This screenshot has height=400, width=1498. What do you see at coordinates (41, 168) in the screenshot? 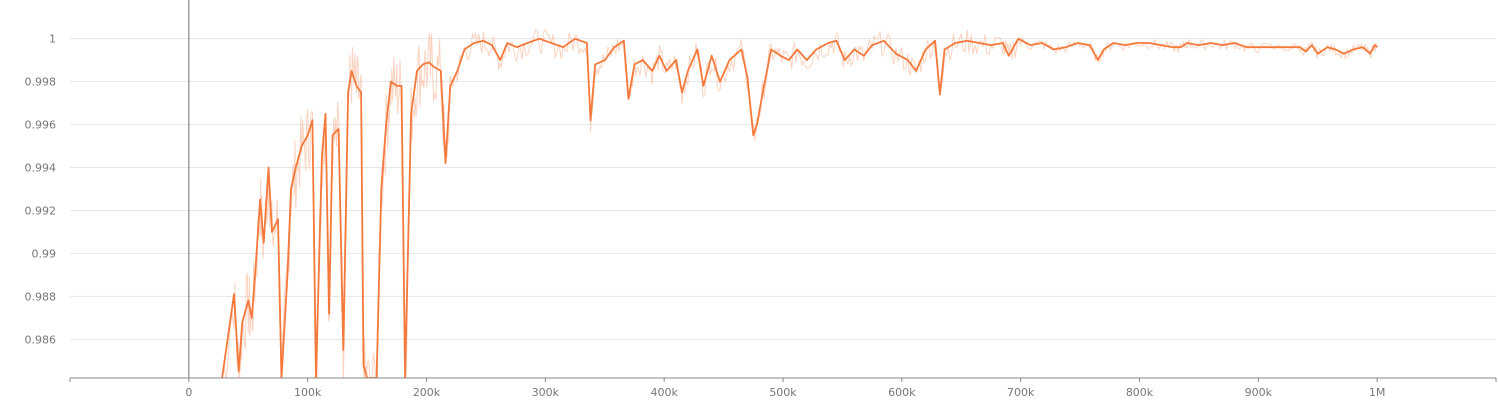
I see `y-tick-label: 0.994` at bounding box center [41, 168].